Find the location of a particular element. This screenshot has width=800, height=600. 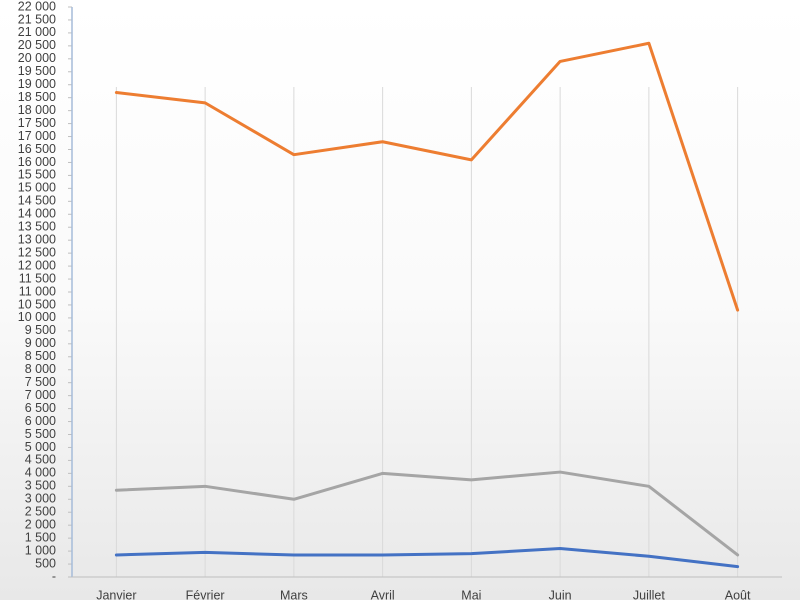

y-tick-label: 10 500 is located at coordinates (37, 304).